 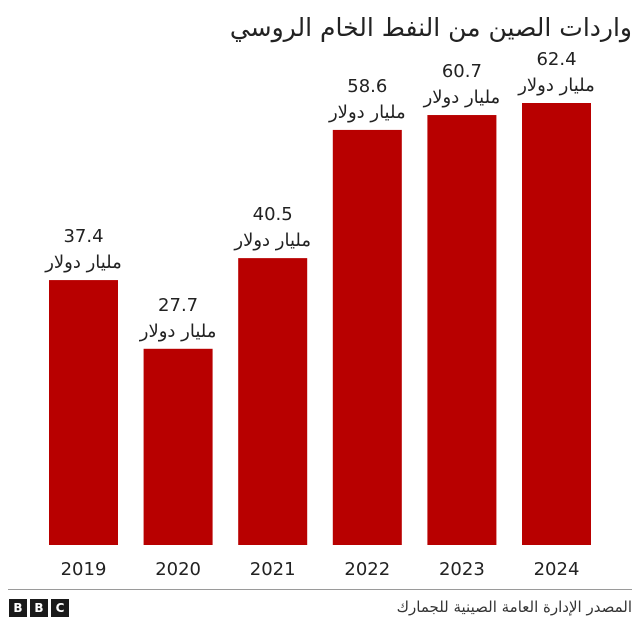 What do you see at coordinates (556, 59) in the screenshot?
I see `data-label-value: 62.4` at bounding box center [556, 59].